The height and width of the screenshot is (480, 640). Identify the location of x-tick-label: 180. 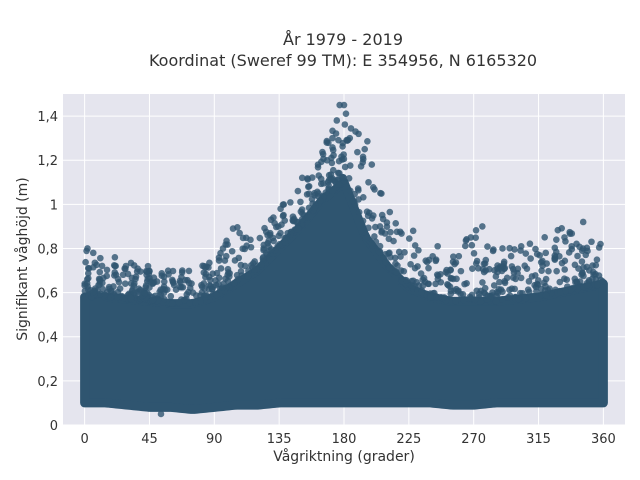
(344, 439).